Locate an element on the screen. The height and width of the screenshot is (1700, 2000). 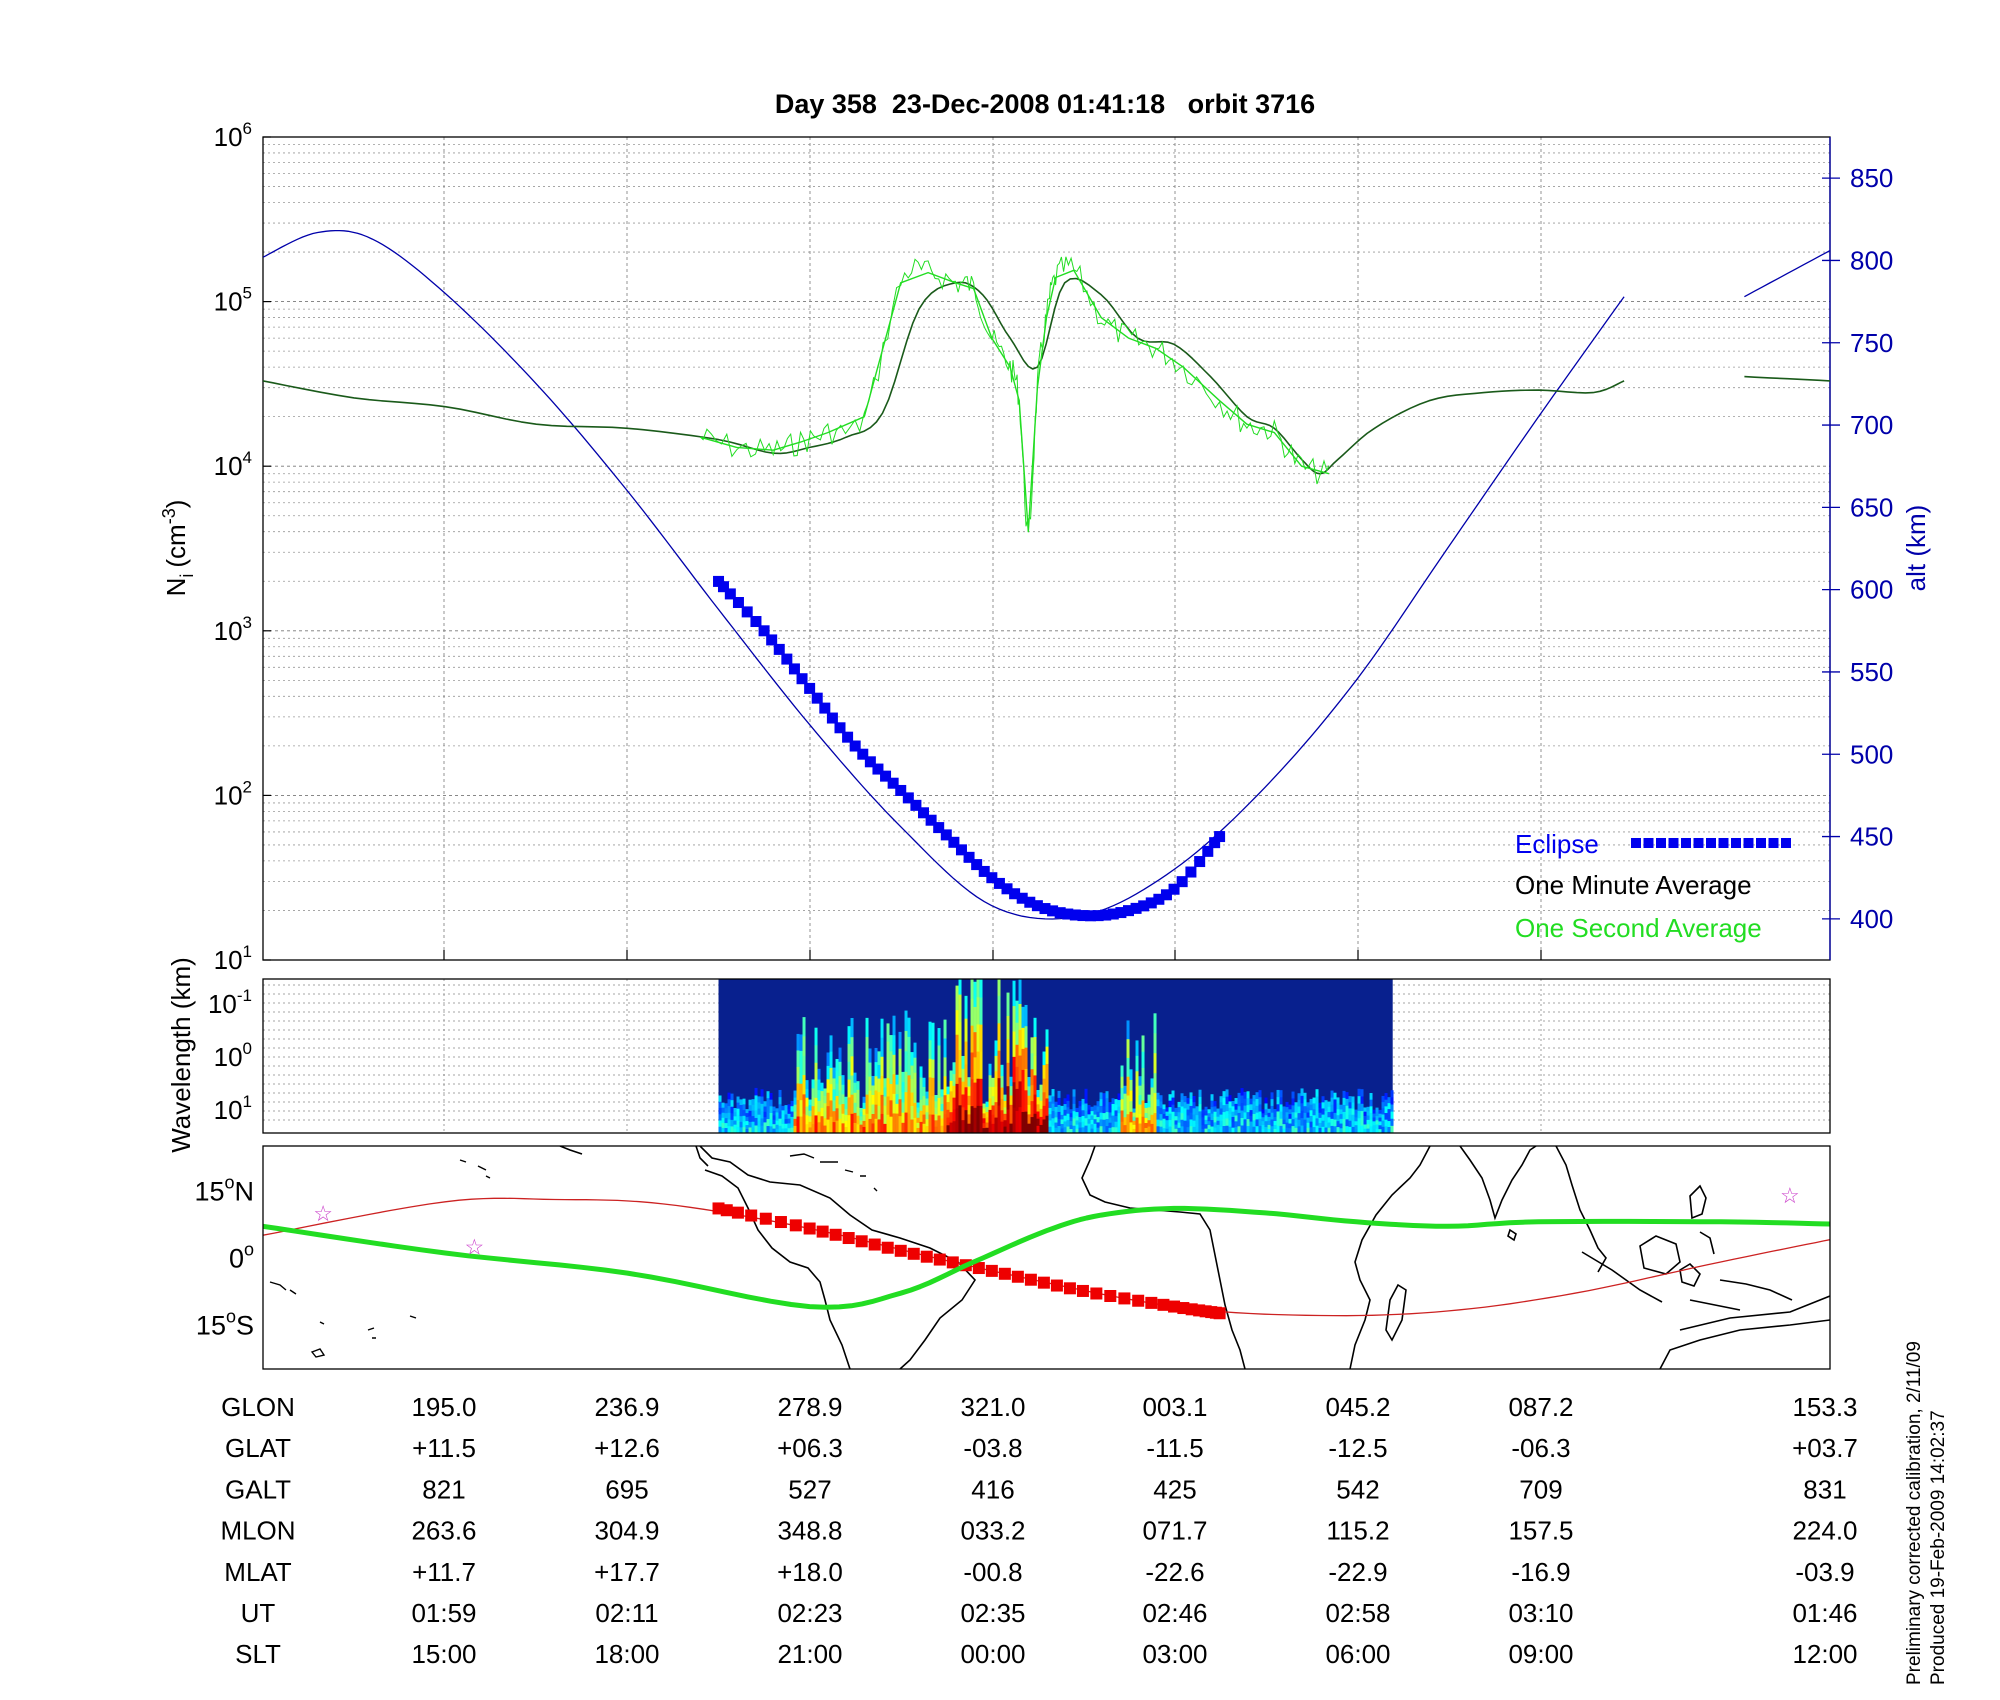
legend-eclipse-square is located at coordinates (1686, 843).